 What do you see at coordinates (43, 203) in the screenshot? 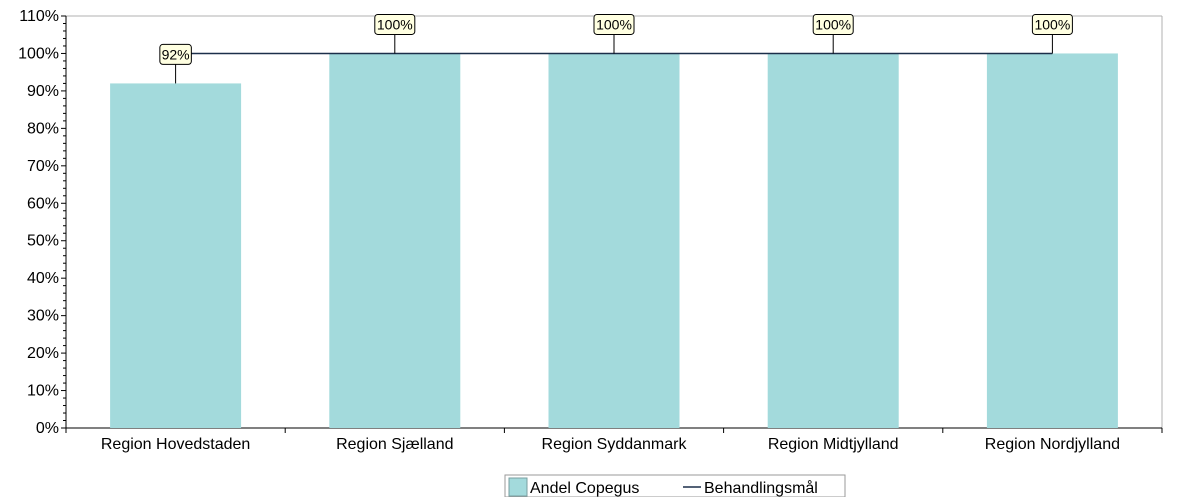
I see `y-tick-label: 60%` at bounding box center [43, 203].